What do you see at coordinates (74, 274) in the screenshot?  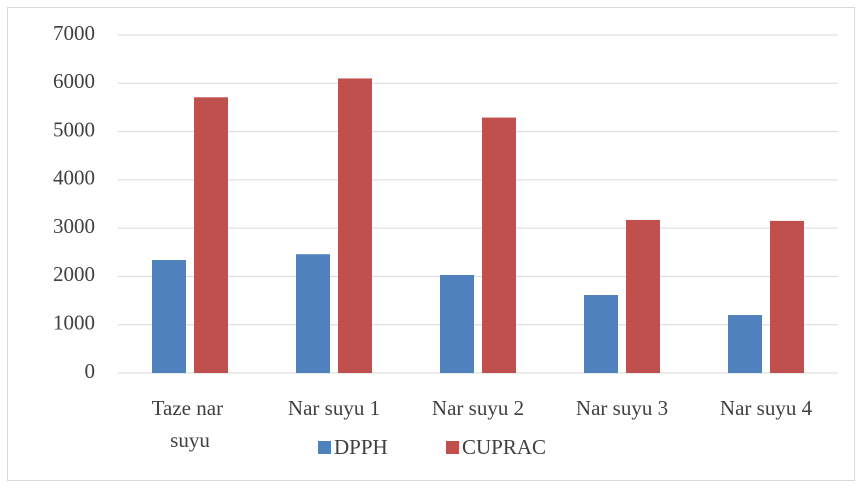 I see `y-tick-label: 2000` at bounding box center [74, 274].